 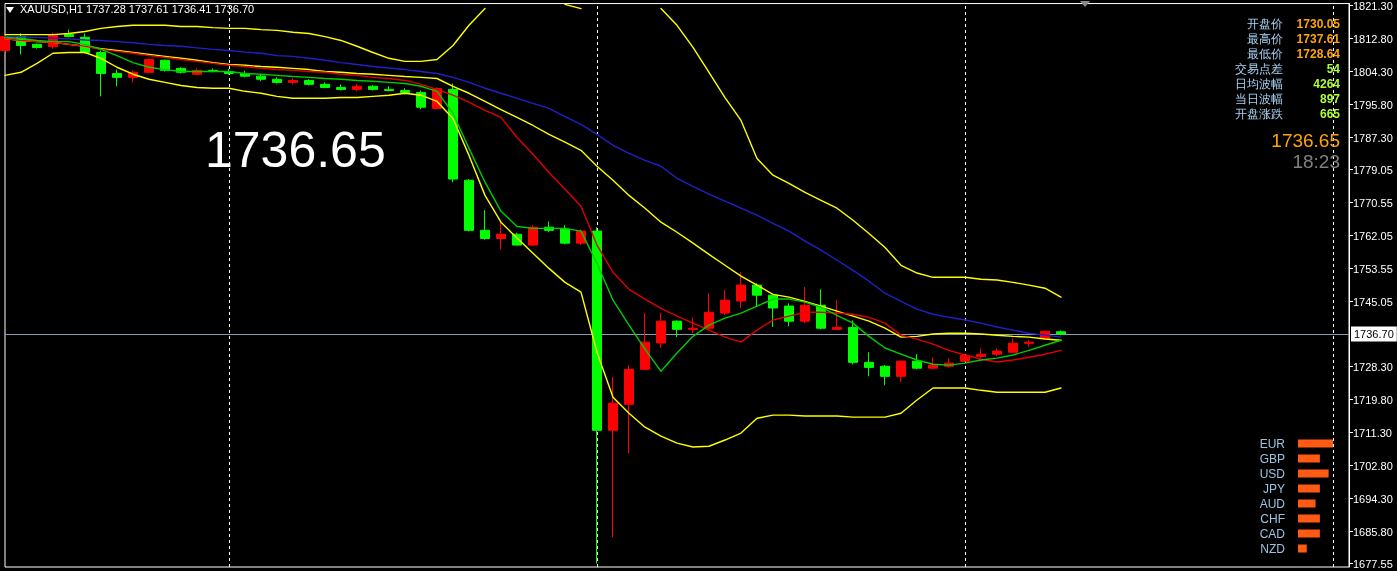 I want to click on annotation: 1730.05, so click(x=1318, y=24).